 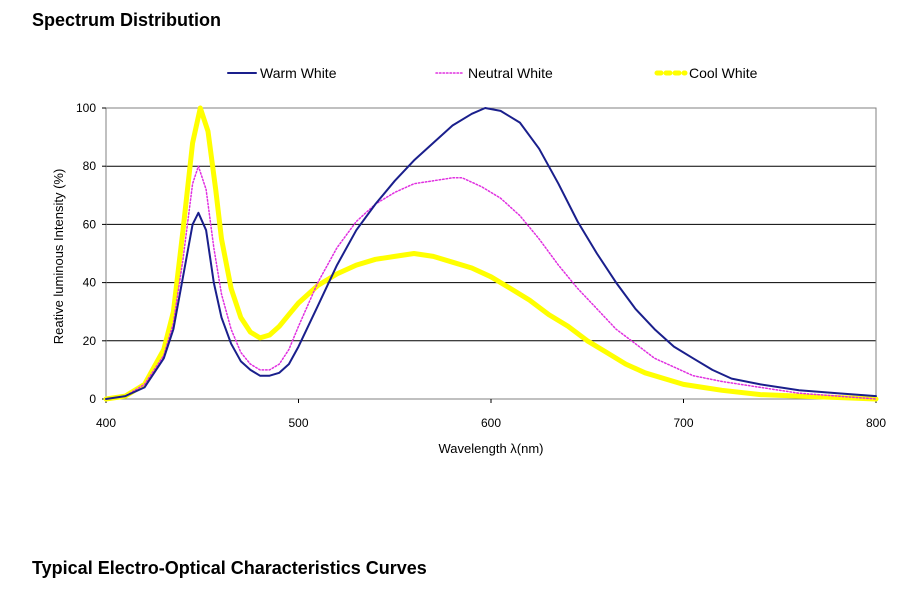 I want to click on legend-label: Neutral White, so click(x=510, y=73).